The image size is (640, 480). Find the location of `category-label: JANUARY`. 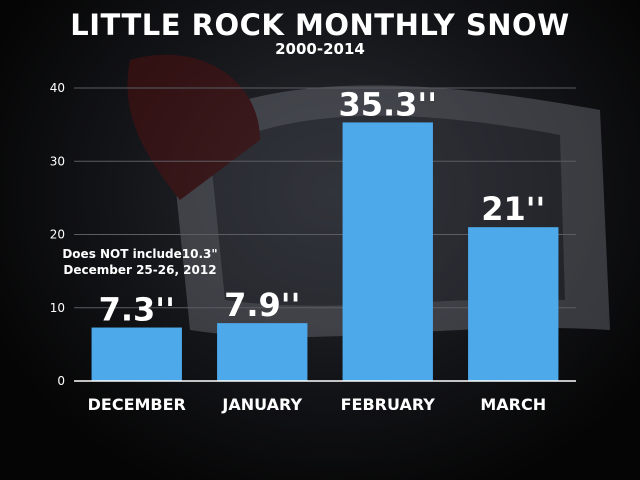

category-label: JANUARY is located at coordinates (261, 404).